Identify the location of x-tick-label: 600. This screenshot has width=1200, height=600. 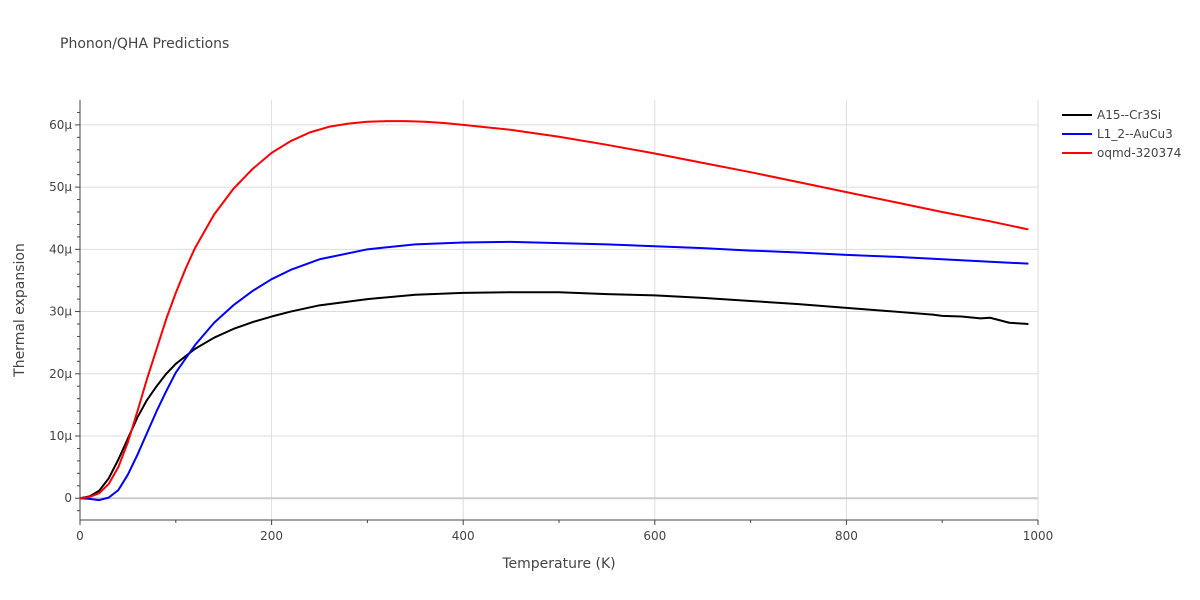
(654, 536).